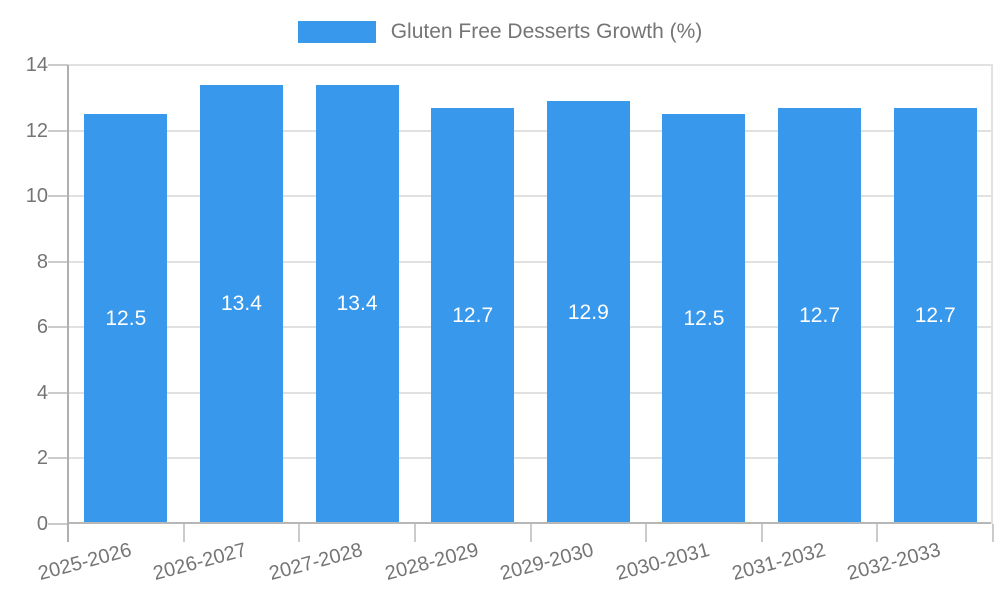  What do you see at coordinates (316, 561) in the screenshot?
I see `x-axis-tick-label: 2027-2028` at bounding box center [316, 561].